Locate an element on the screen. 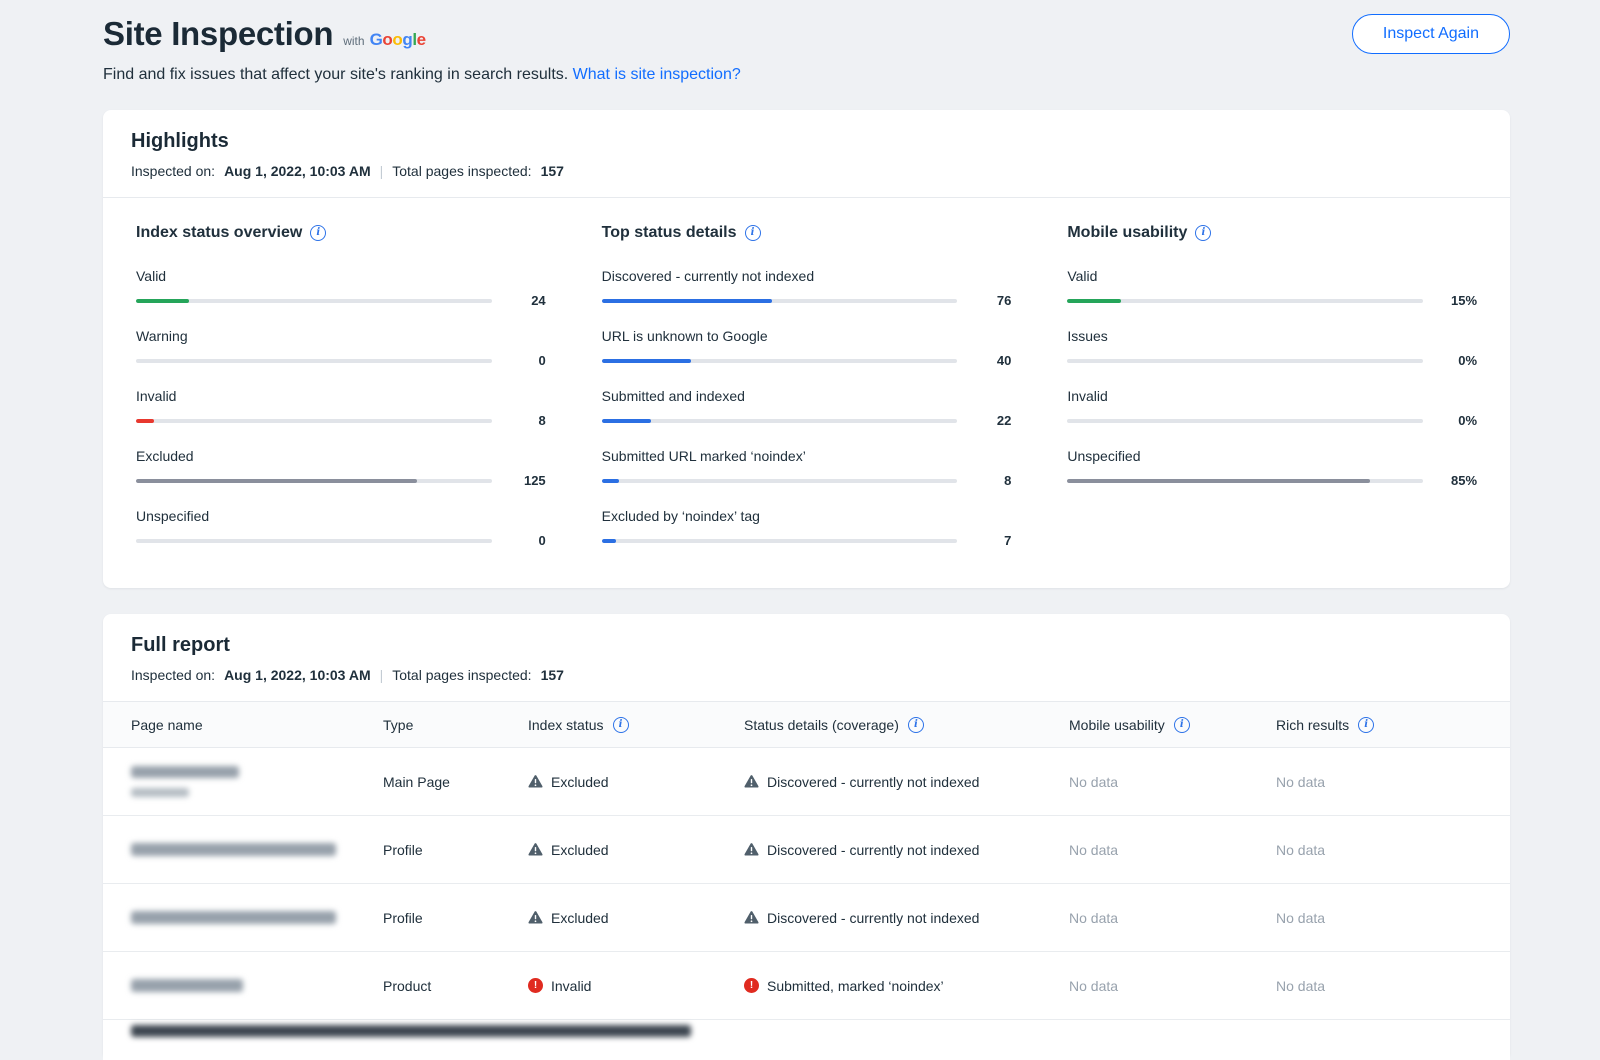 This screenshot has width=1600, height=1060. column-type: Type is located at coordinates (398, 724).